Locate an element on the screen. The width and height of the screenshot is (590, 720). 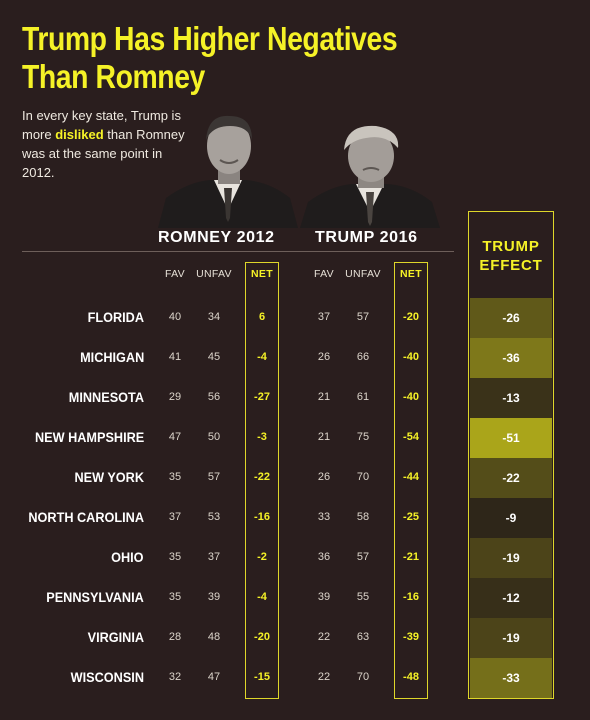
trump-unfav-cell: 57 is located at coordinates (363, 557).